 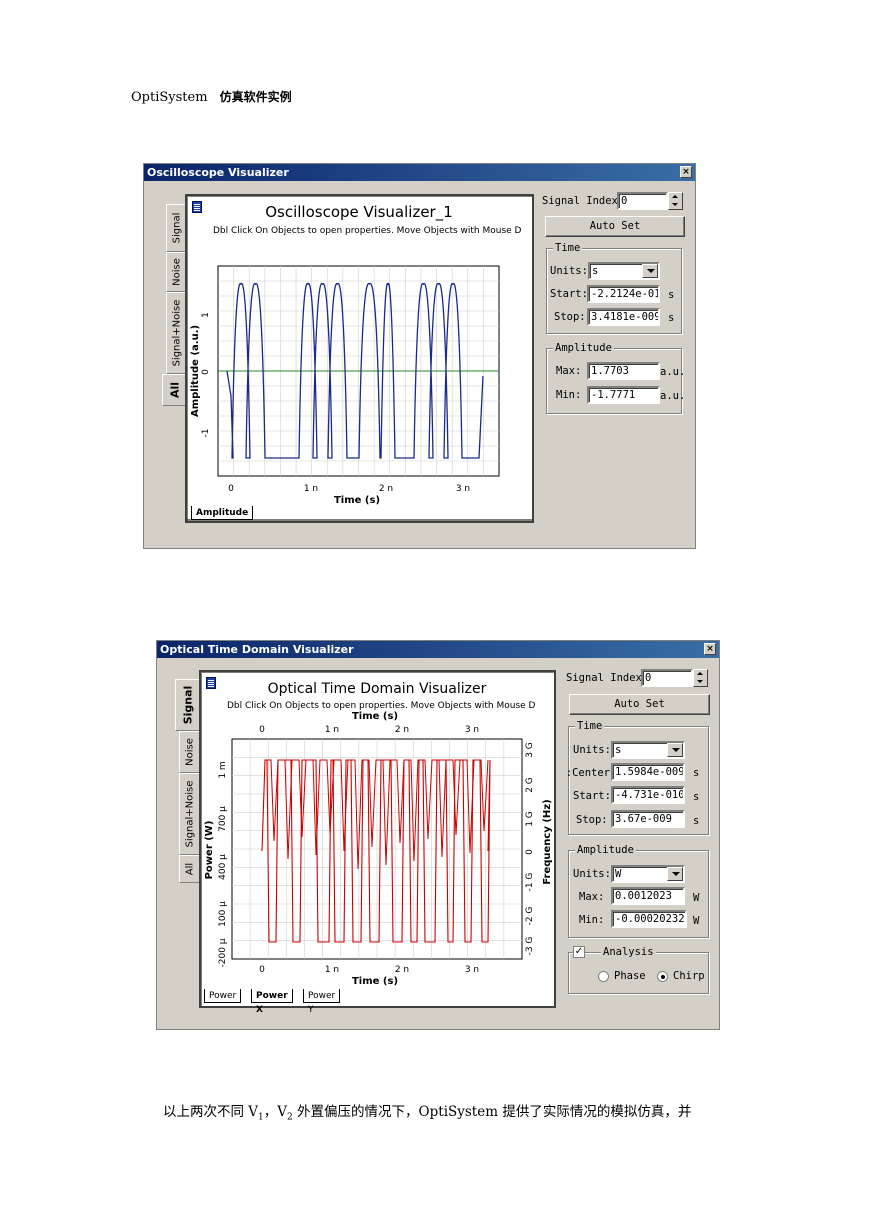 What do you see at coordinates (530, 916) in the screenshot?
I see `y2-tick-label: -2 G` at bounding box center [530, 916].